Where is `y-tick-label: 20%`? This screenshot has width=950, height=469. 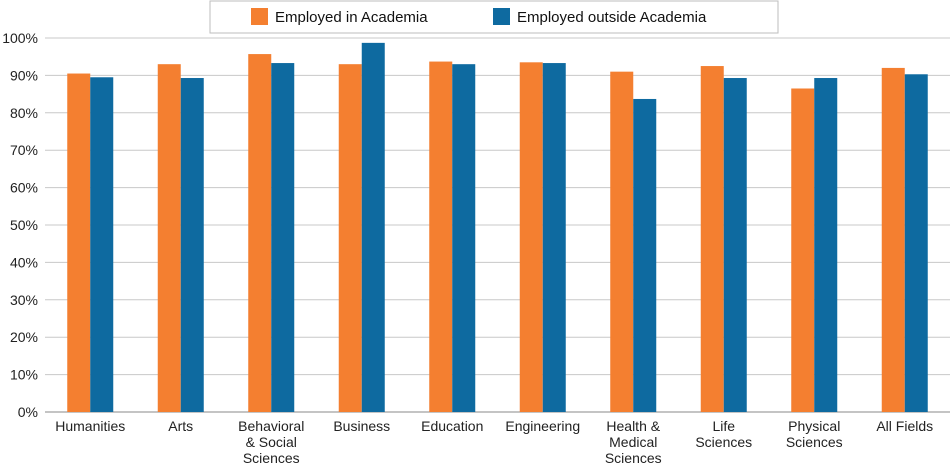 y-tick-label: 20% is located at coordinates (24, 337).